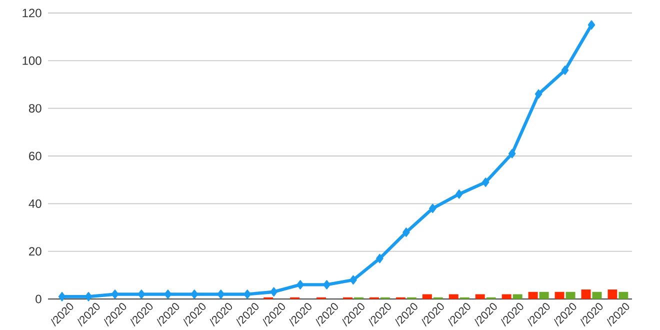  Describe the element at coordinates (35, 203) in the screenshot. I see `y-tick-label: 40` at that location.